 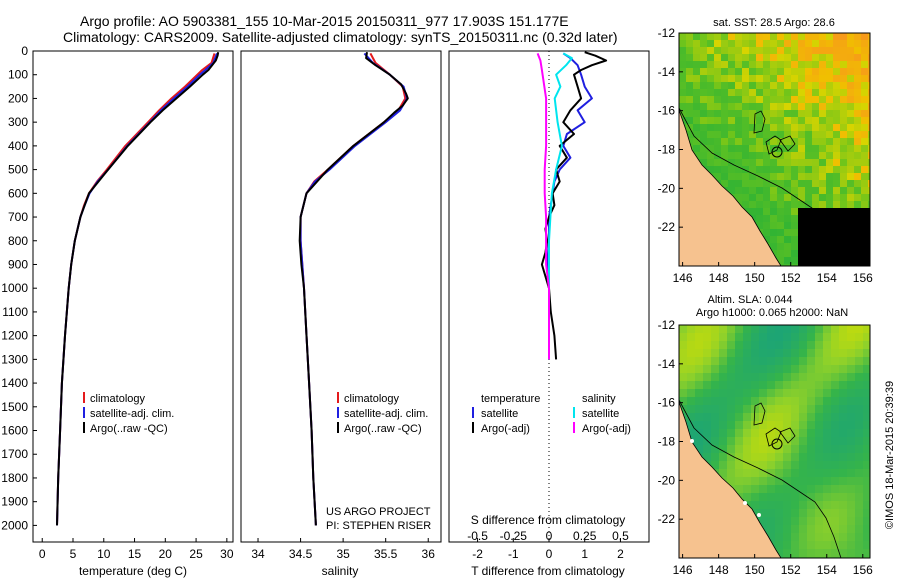 I want to click on station-dot, so click(x=692, y=441).